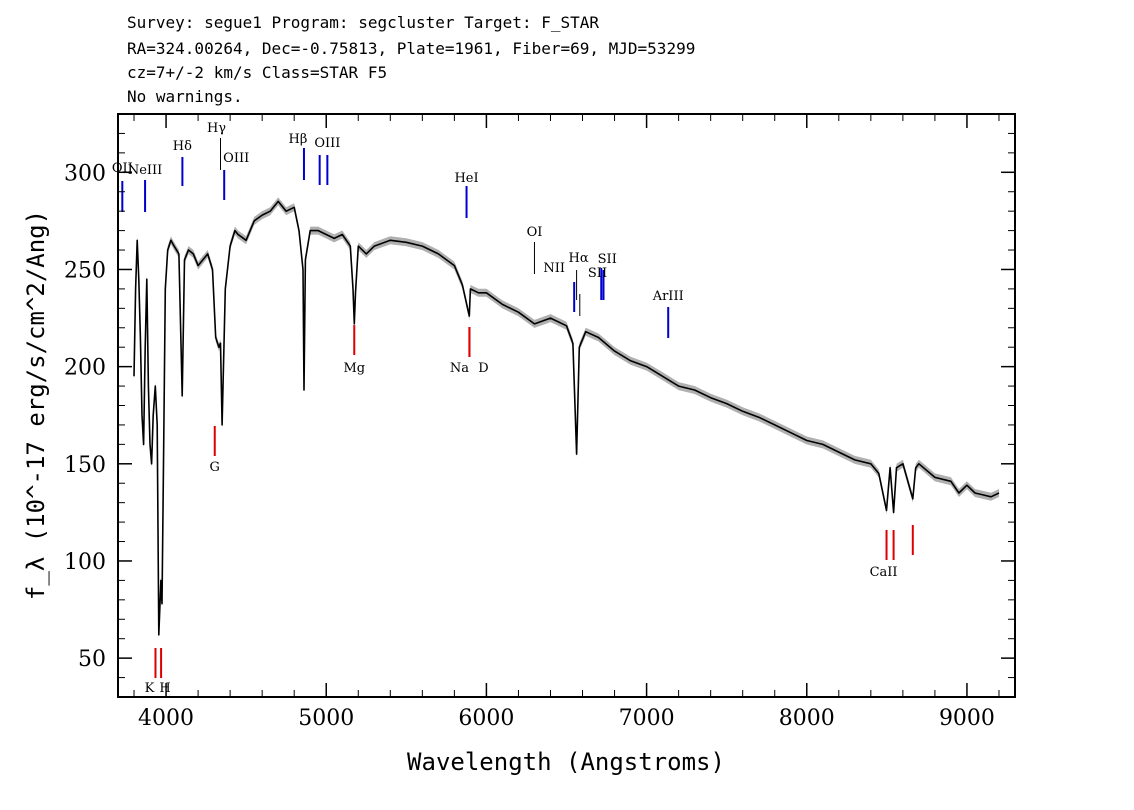 The height and width of the screenshot is (810, 1134). What do you see at coordinates (92, 659) in the screenshot?
I see `y-tick-label: 50` at bounding box center [92, 659].